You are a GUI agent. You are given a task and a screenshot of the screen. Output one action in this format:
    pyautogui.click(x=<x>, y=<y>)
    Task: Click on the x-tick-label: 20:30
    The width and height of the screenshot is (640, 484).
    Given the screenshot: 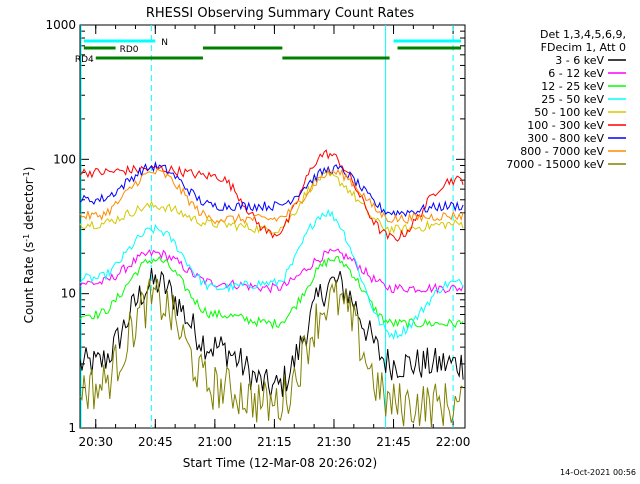 What is the action you would take?
    pyautogui.click(x=95, y=442)
    